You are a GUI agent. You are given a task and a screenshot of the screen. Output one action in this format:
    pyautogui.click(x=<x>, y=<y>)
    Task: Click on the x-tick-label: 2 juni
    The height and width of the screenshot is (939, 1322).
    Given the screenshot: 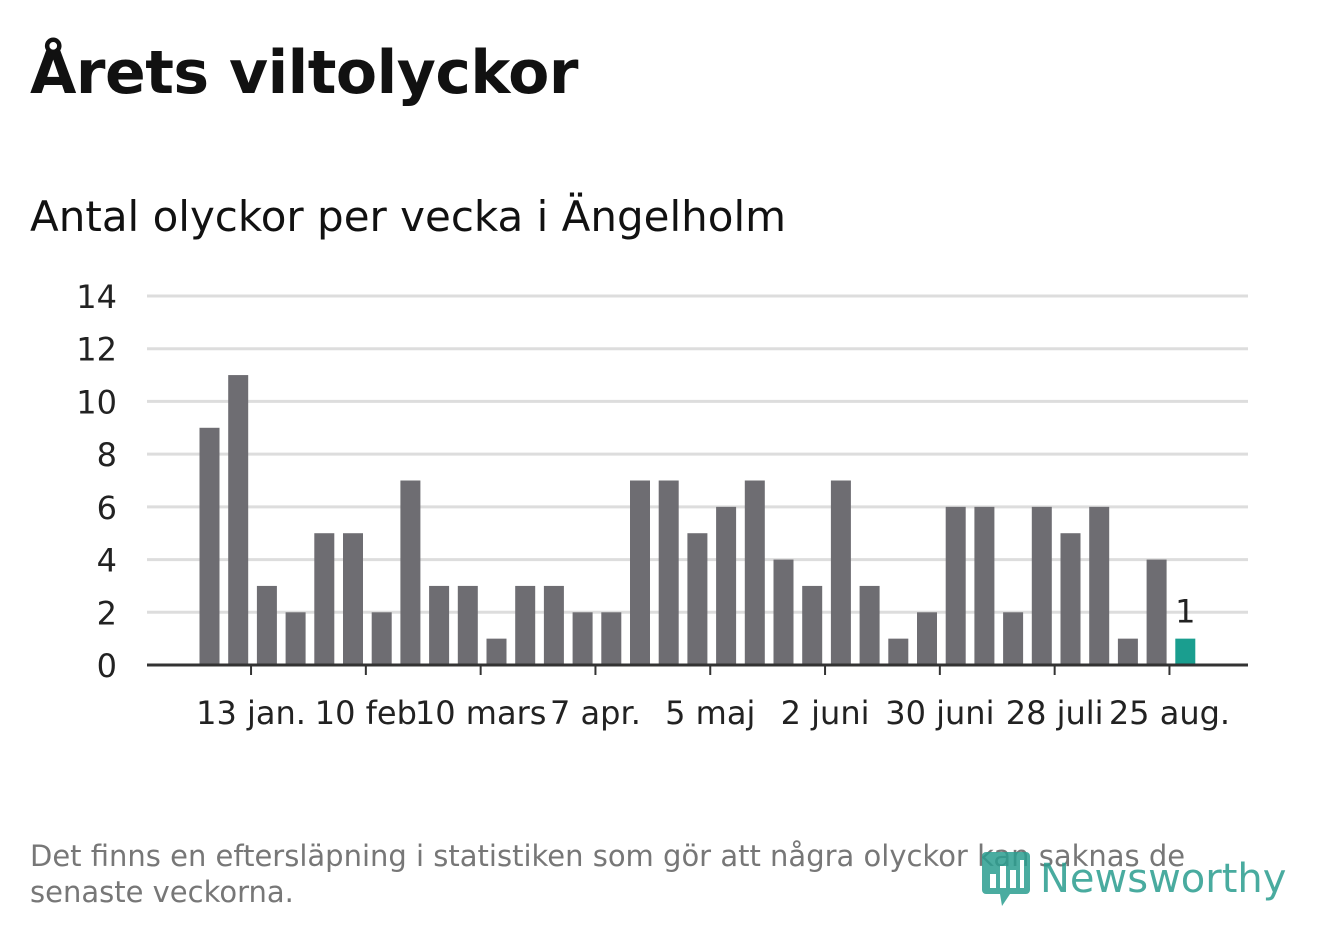 What is the action you would take?
    pyautogui.click(x=825, y=713)
    